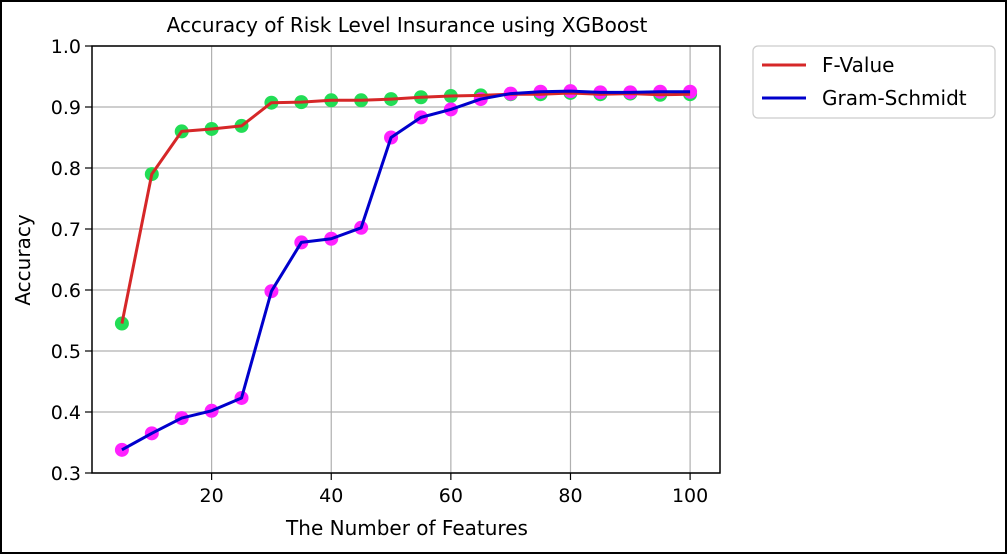 This screenshot has height=554, width=1007. What do you see at coordinates (66, 47) in the screenshot?
I see `y-tick-label: 1.0` at bounding box center [66, 47].